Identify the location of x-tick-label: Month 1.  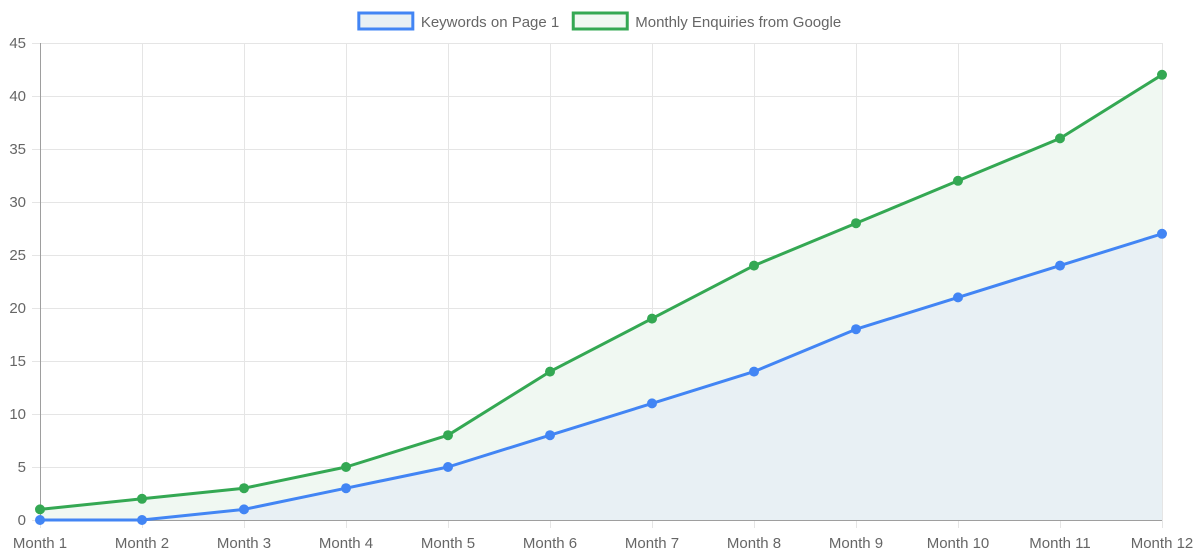
(40, 543).